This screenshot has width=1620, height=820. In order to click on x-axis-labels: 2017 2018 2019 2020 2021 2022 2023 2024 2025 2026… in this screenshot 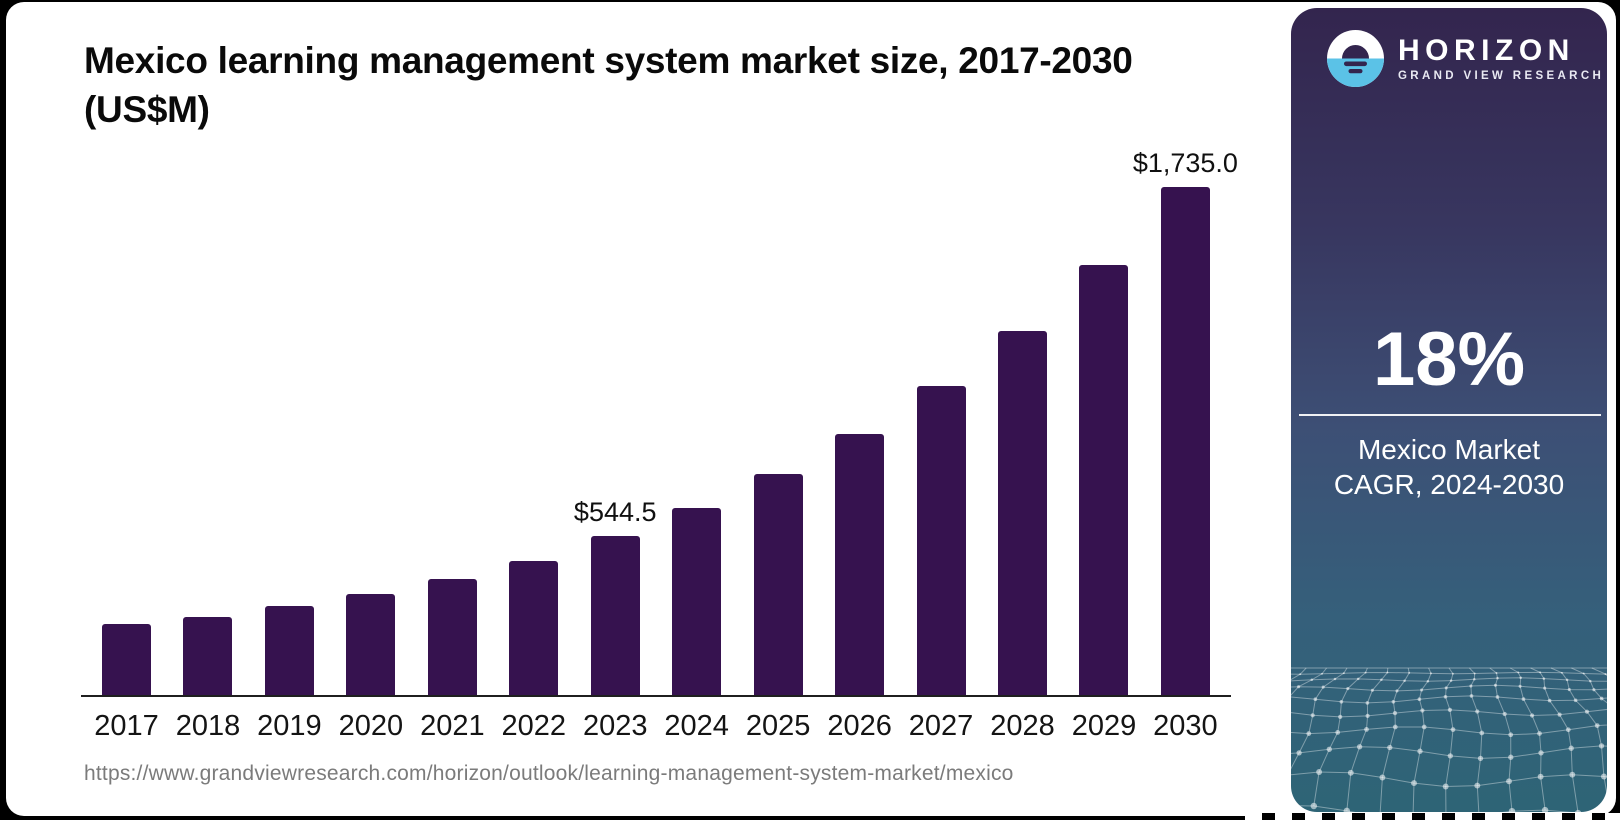, I will do `click(656, 726)`.